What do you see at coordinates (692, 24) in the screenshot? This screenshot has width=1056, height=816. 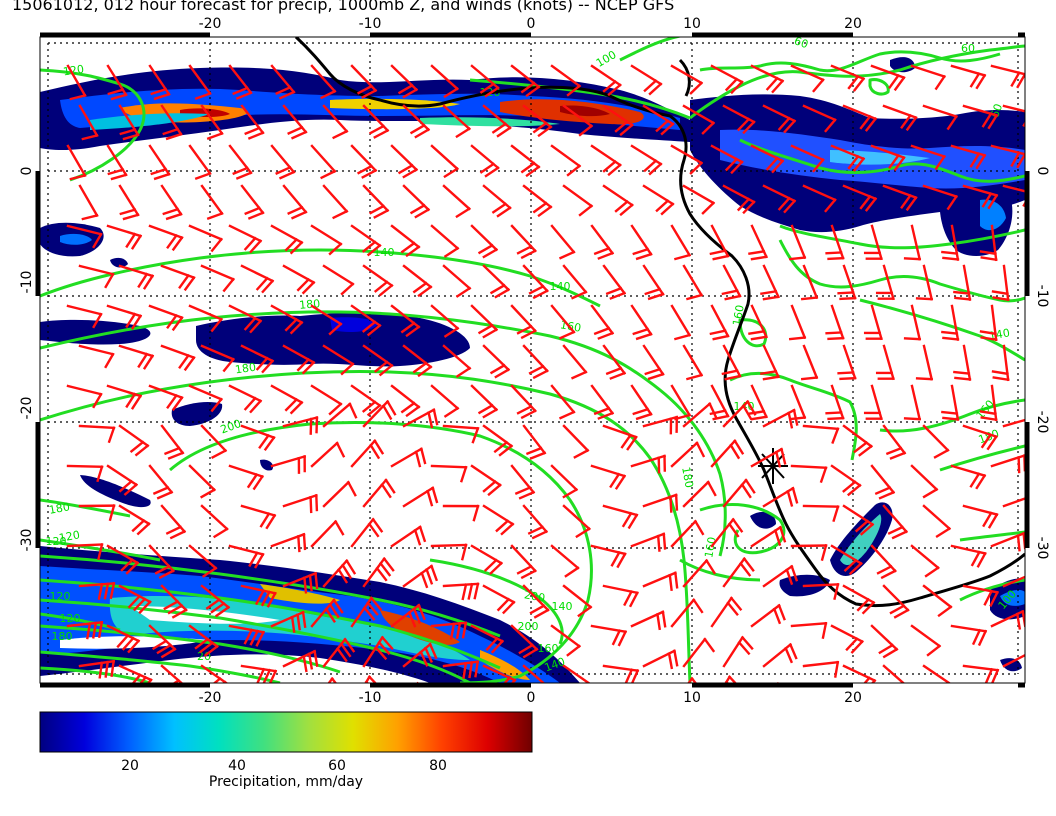 I see `top-tick-label: 10` at bounding box center [692, 24].